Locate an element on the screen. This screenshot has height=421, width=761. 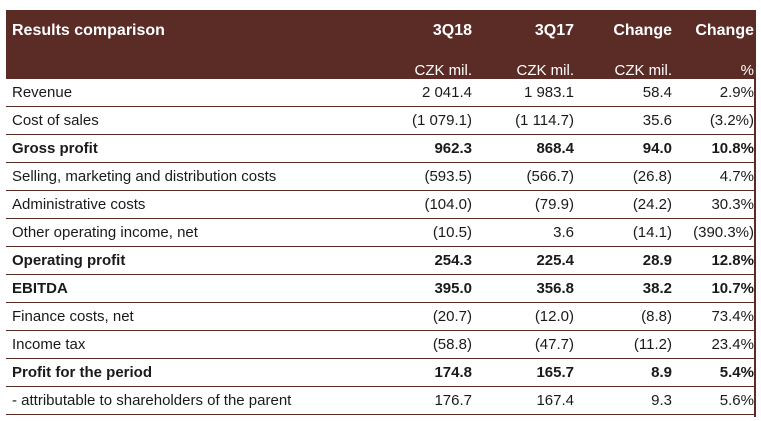
value-3q18: (104.0) is located at coordinates (448, 204).